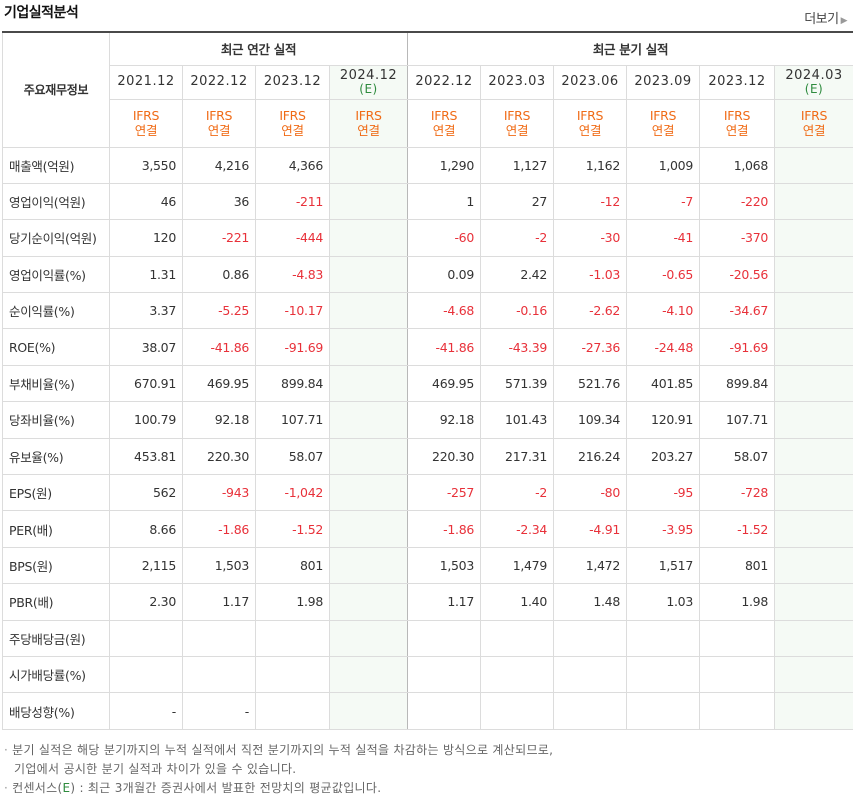  What do you see at coordinates (663, 420) in the screenshot?
I see `quarter-value-cell: 120.91` at bounding box center [663, 420].